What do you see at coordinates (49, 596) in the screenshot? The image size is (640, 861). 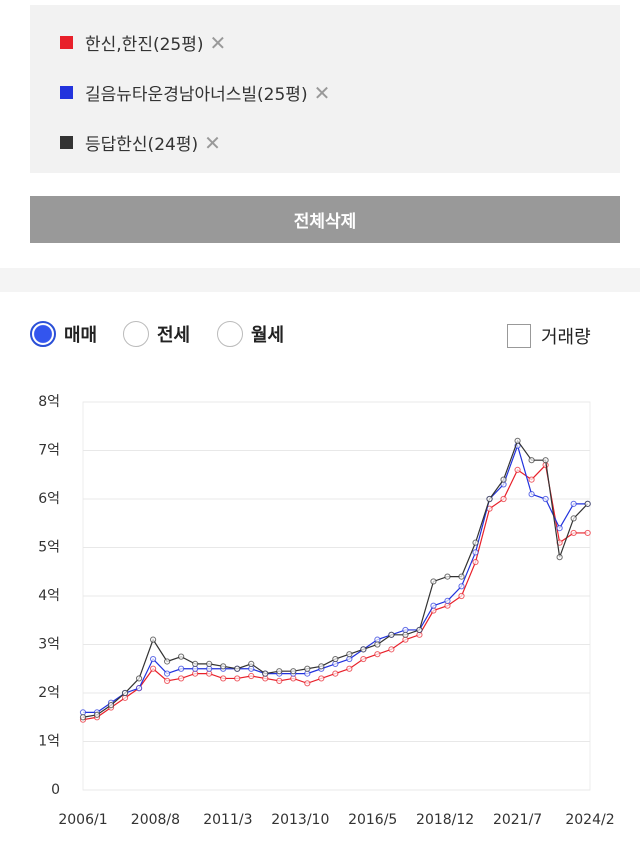 I see `y-tick-label: 4억` at bounding box center [49, 596].